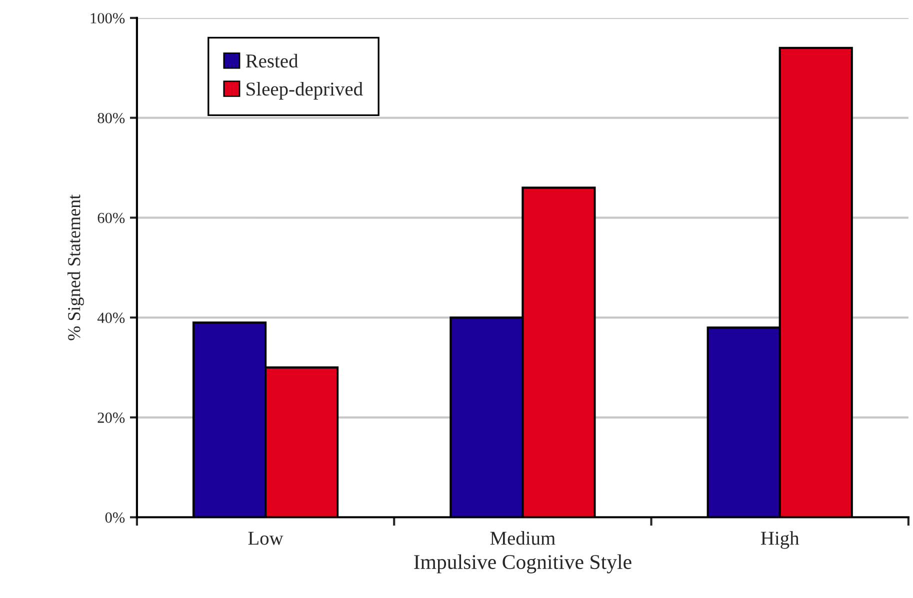 This screenshot has width=913, height=598. I want to click on x-tick-label: Medium, so click(523, 538).